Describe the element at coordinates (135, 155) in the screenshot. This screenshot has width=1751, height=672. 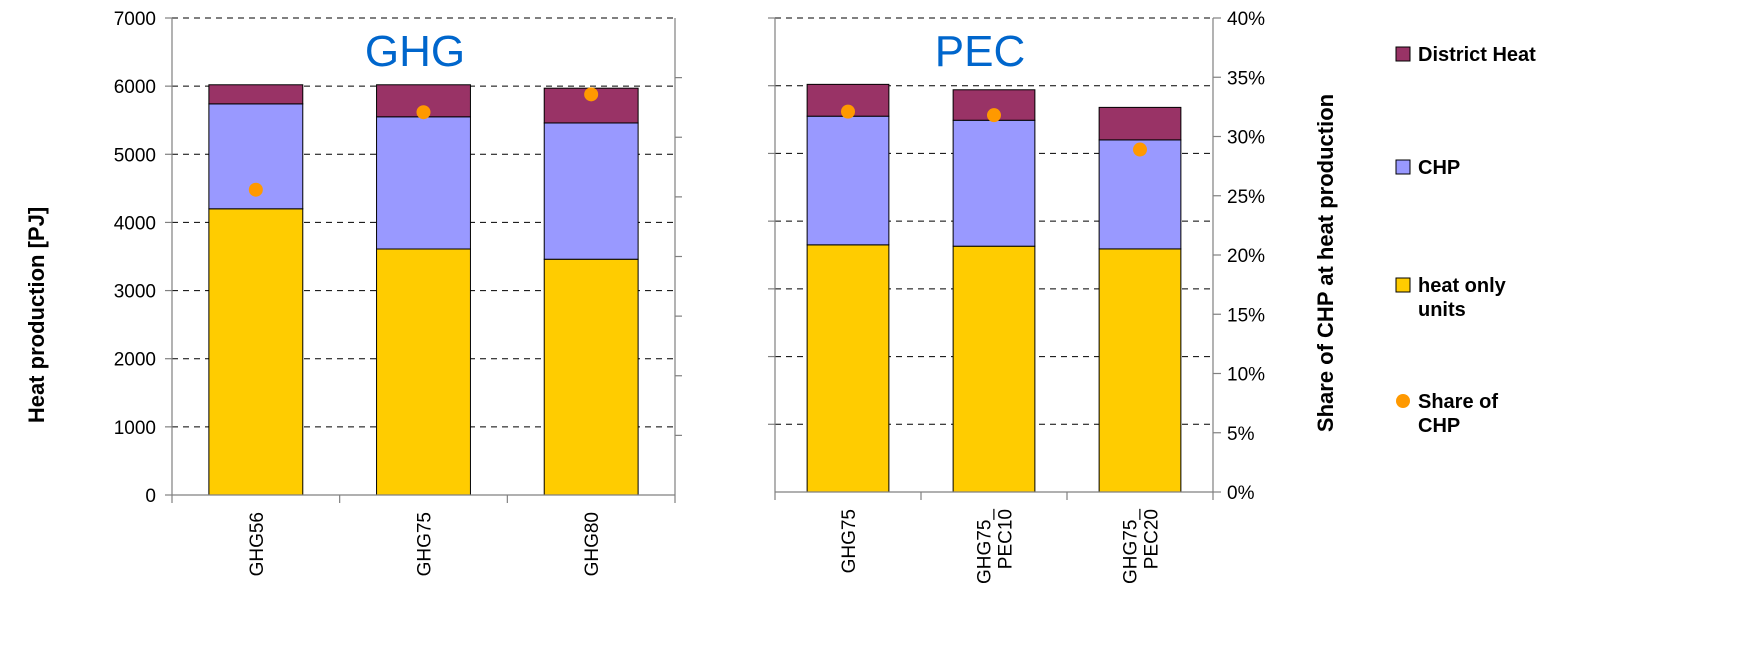
I see `y-tick-label: 5000` at that location.